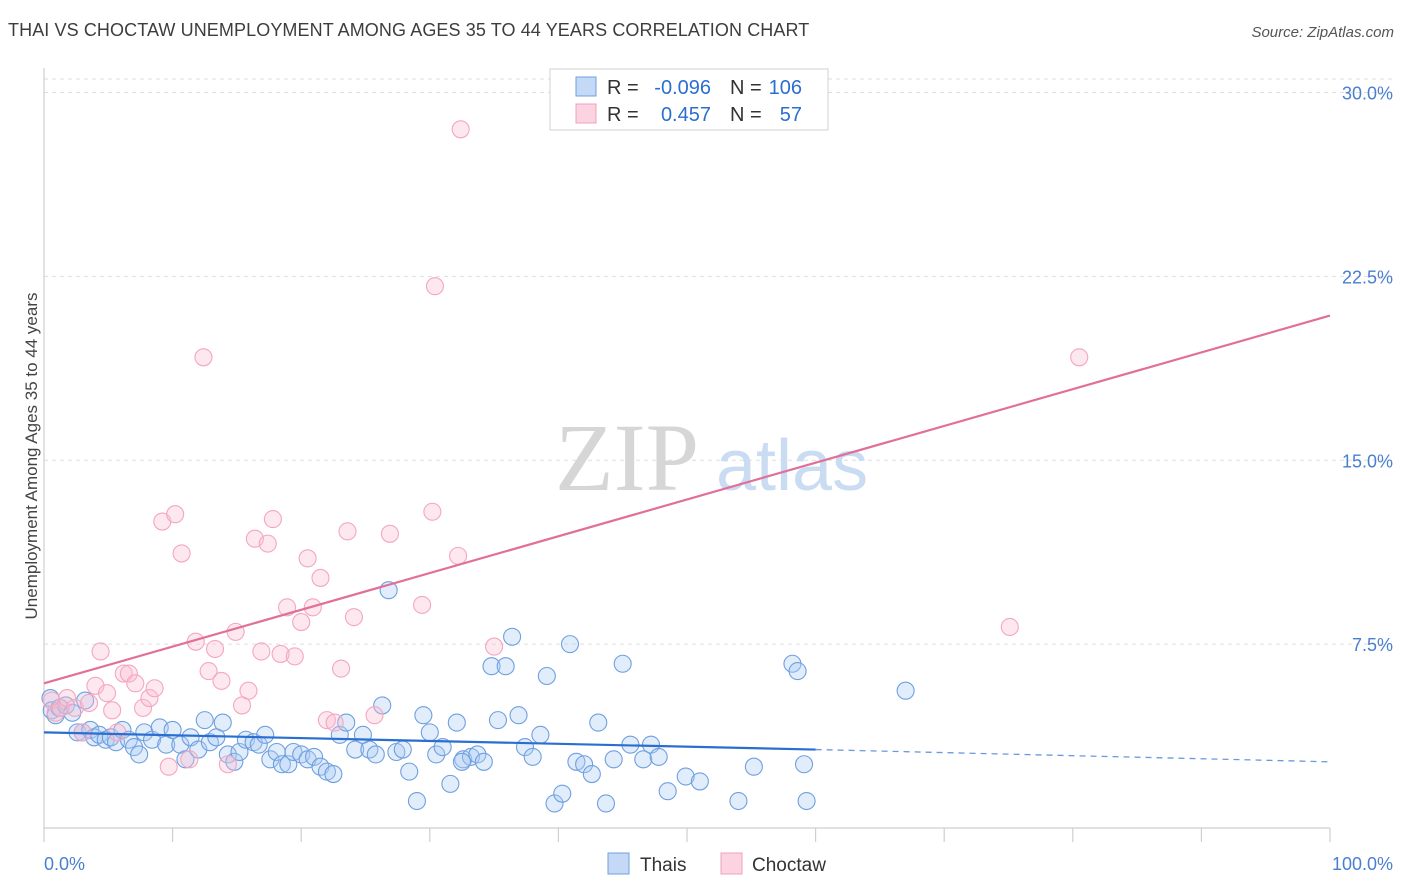  I want to click on watermark-zip: ZIP, so click(627, 457).